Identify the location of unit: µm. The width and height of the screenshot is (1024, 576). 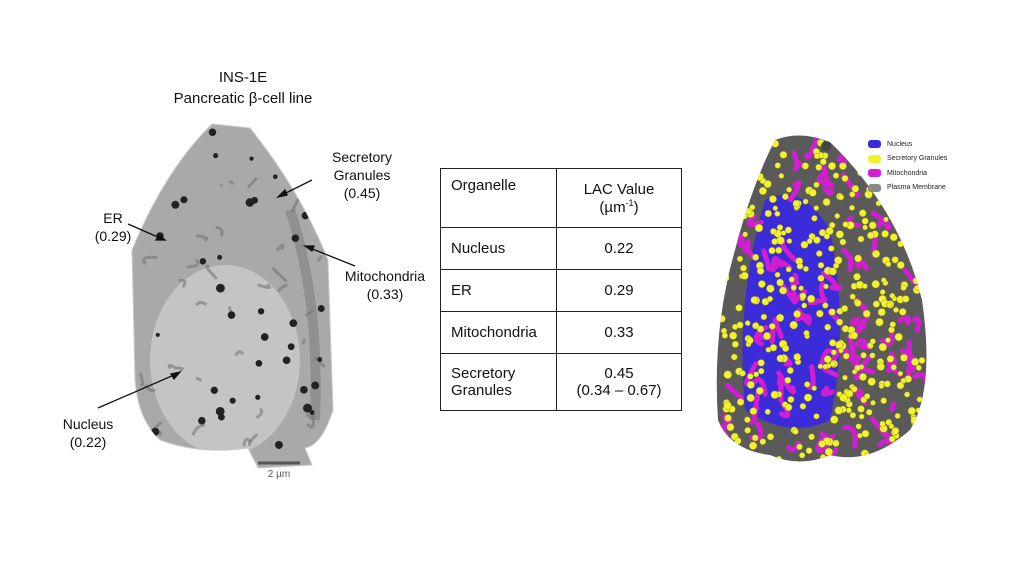
(615, 207).